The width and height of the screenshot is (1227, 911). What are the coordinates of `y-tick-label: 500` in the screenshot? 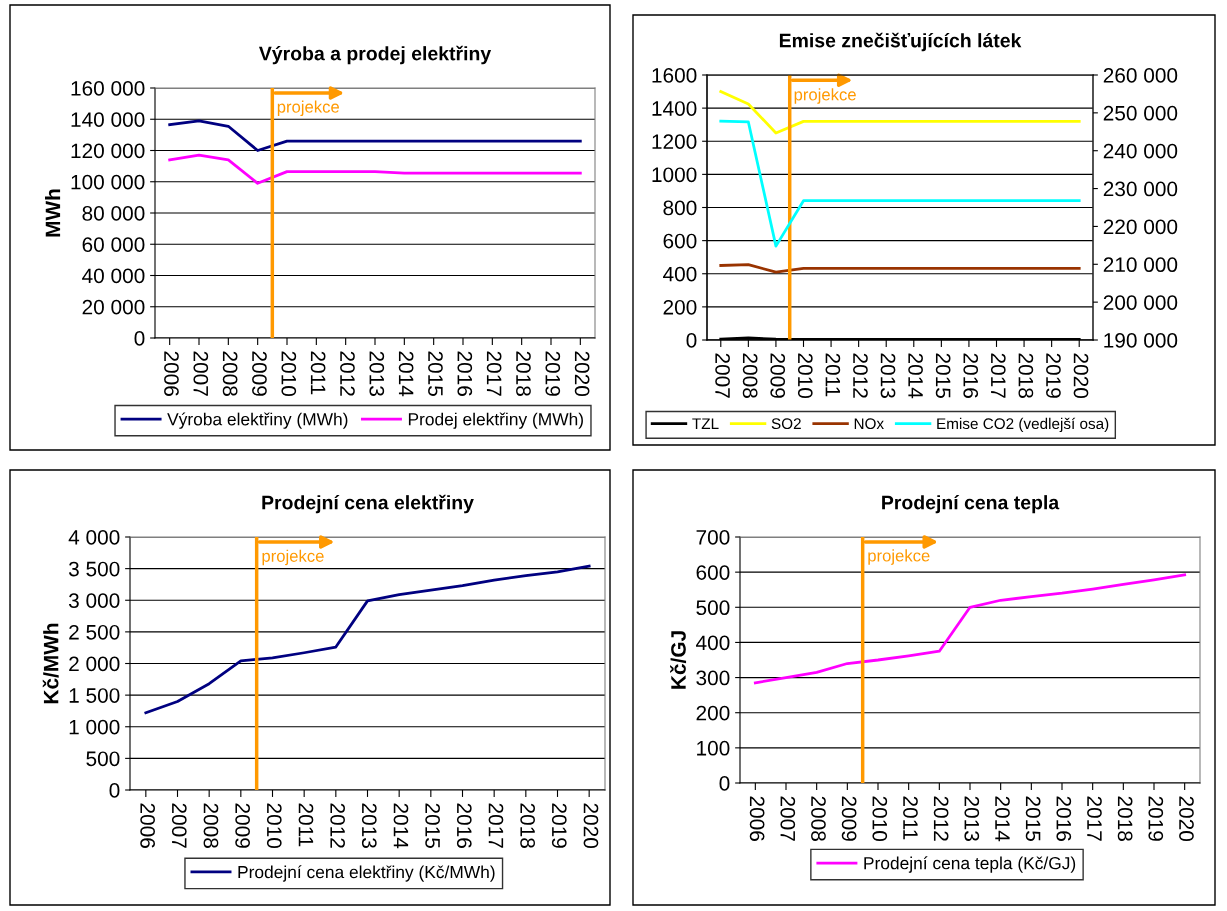 It's located at (103, 759).